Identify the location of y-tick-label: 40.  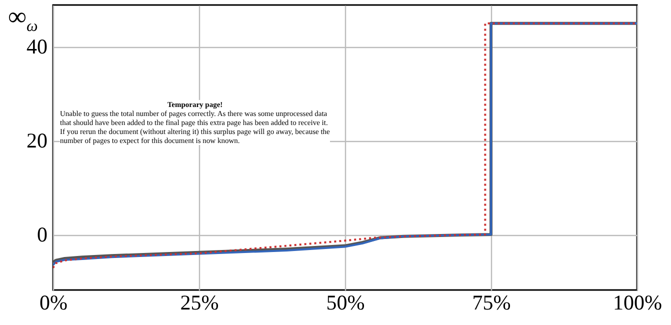
(37, 46).